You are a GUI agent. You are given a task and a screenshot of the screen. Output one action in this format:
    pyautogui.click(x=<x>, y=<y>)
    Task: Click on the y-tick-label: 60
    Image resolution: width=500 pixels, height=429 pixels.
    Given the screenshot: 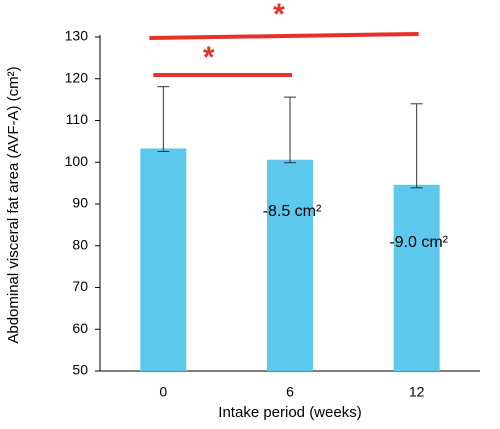 What is the action you would take?
    pyautogui.click(x=80, y=328)
    